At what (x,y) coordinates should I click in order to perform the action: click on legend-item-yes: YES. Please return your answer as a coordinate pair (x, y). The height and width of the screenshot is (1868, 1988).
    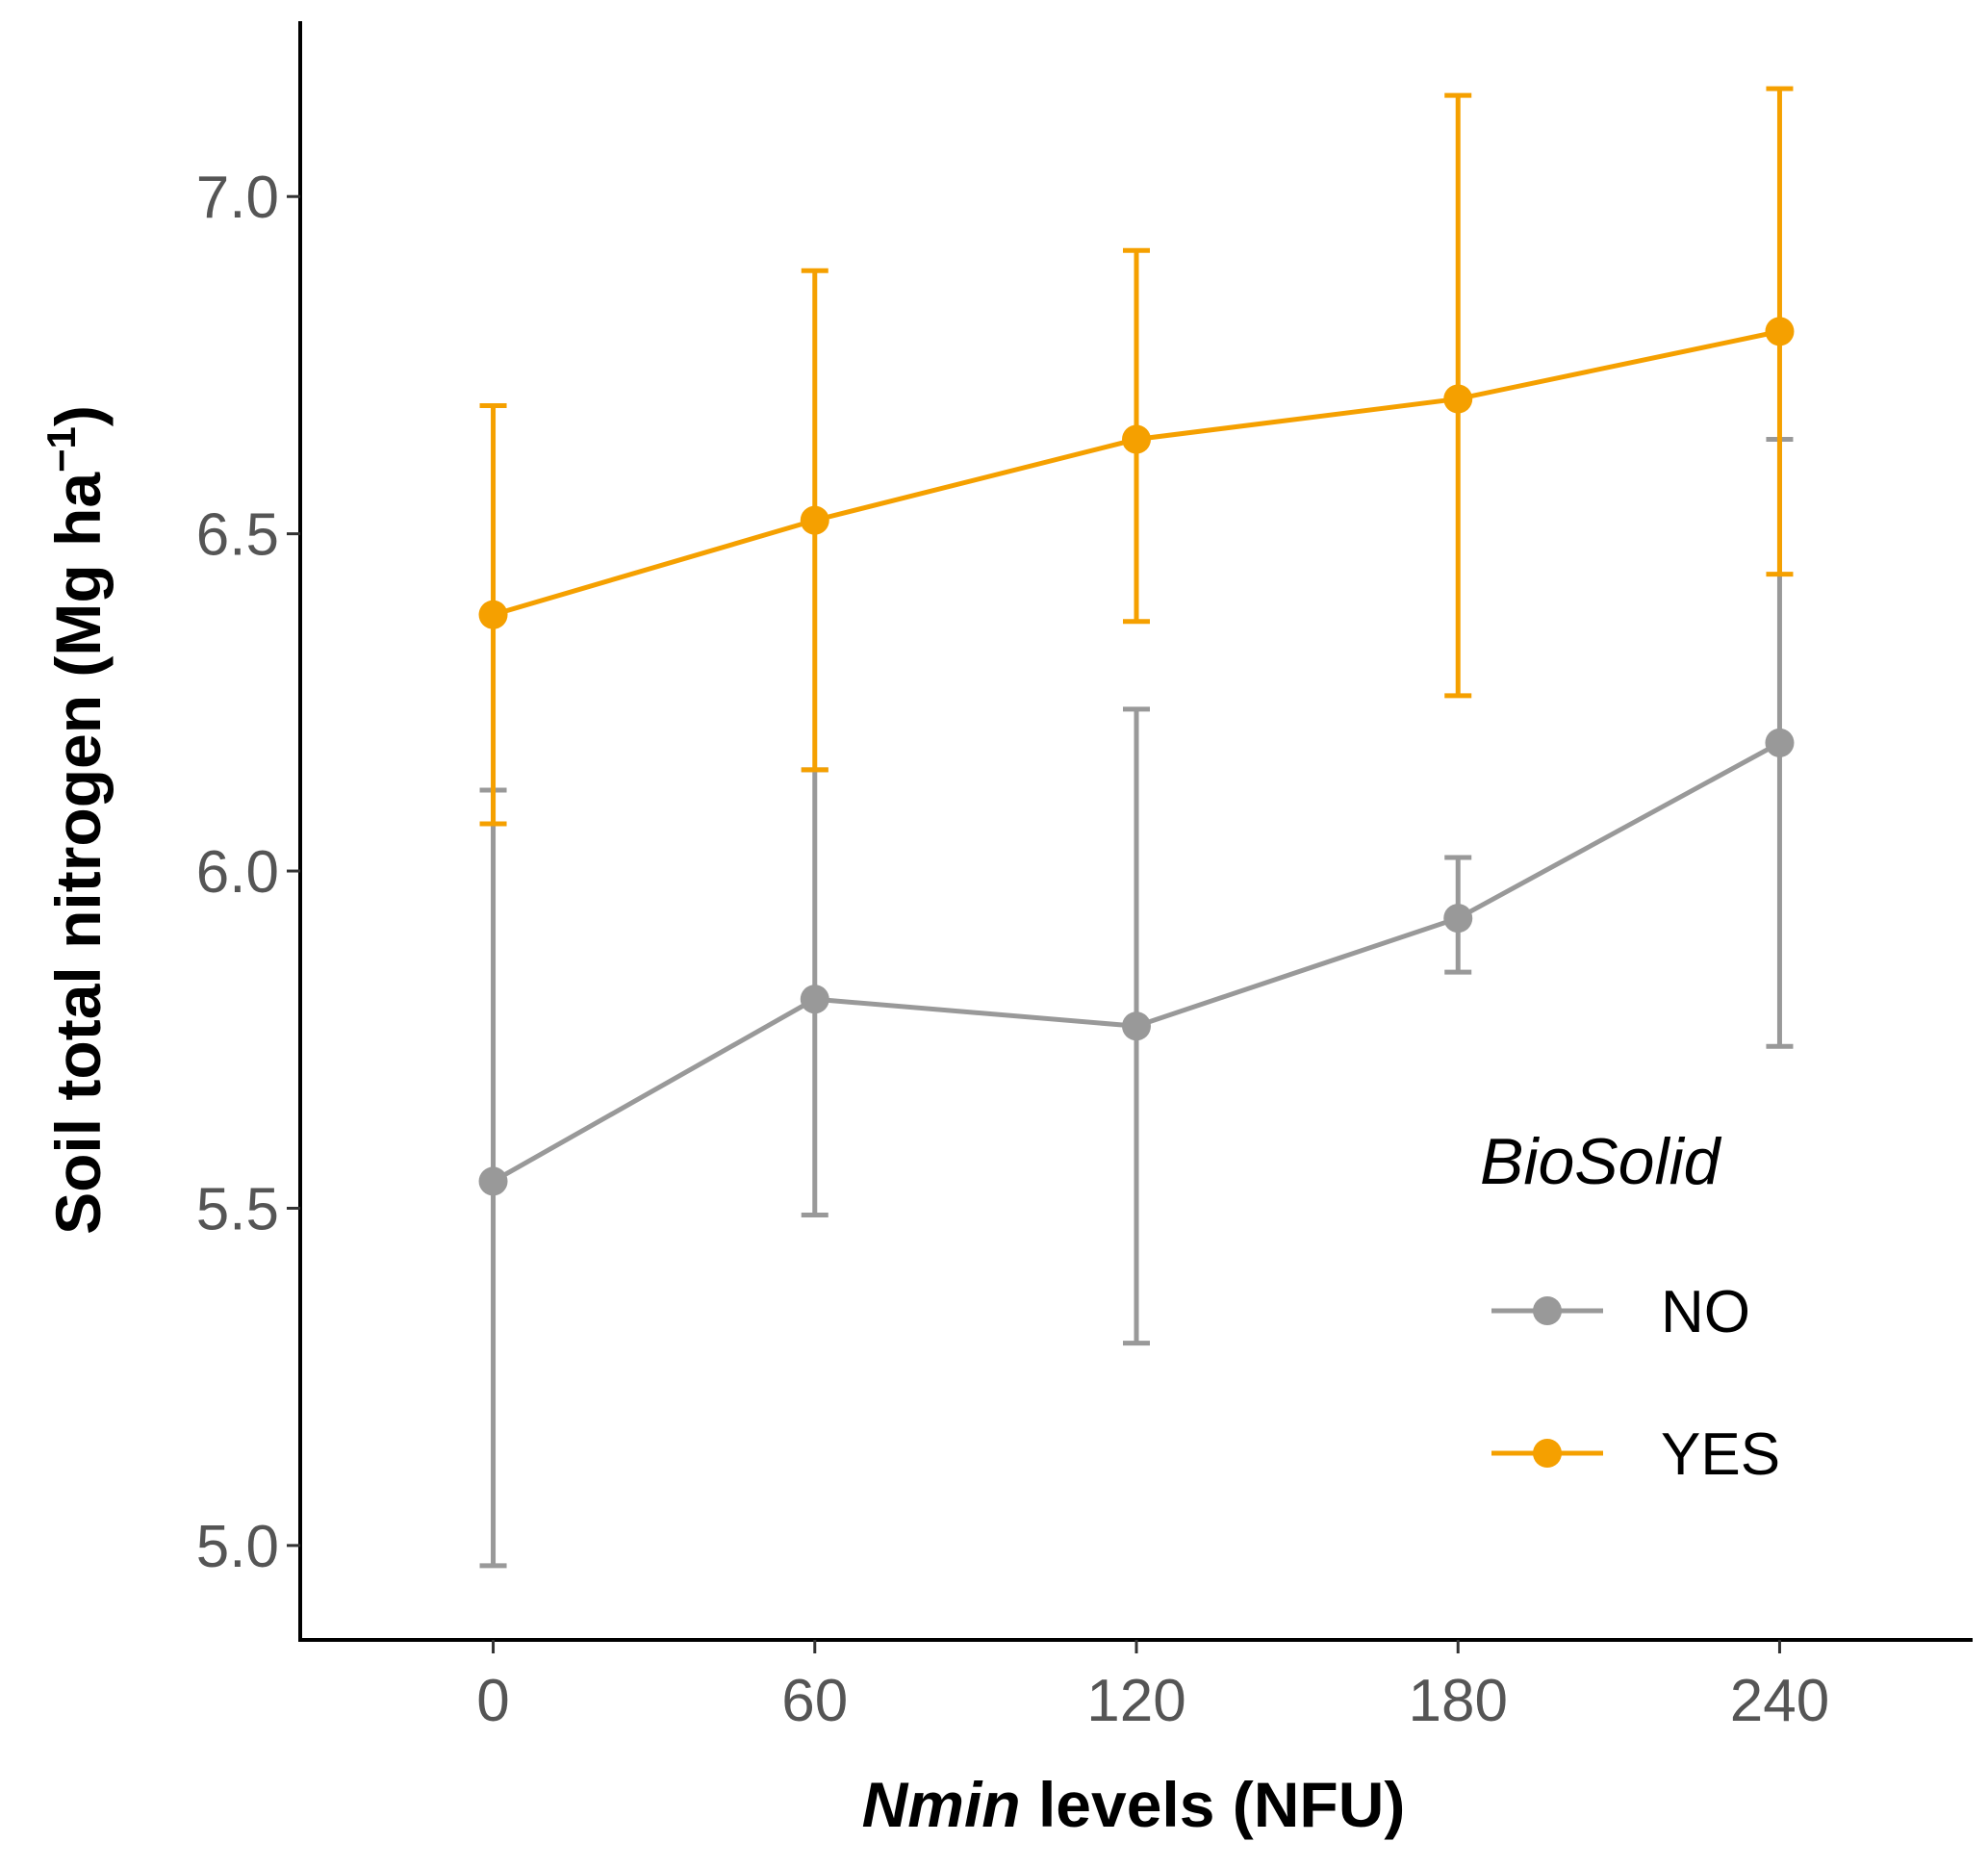
    Looking at the image, I should click on (1635, 1454).